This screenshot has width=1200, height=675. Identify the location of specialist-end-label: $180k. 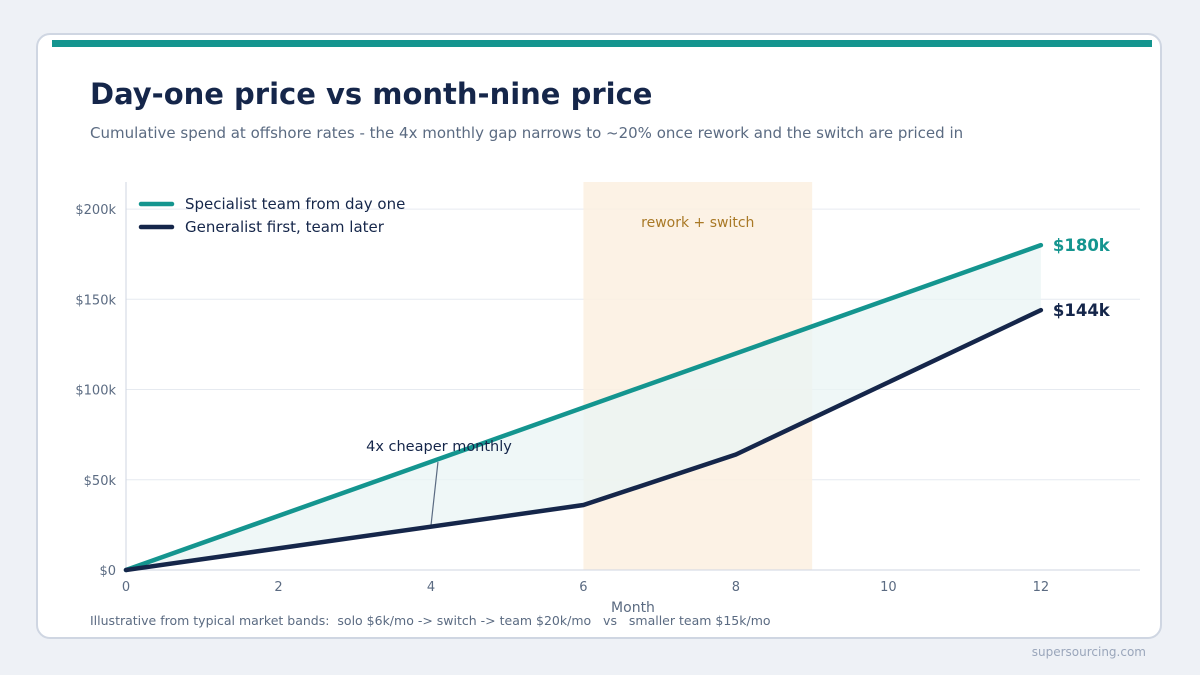
(1082, 245).